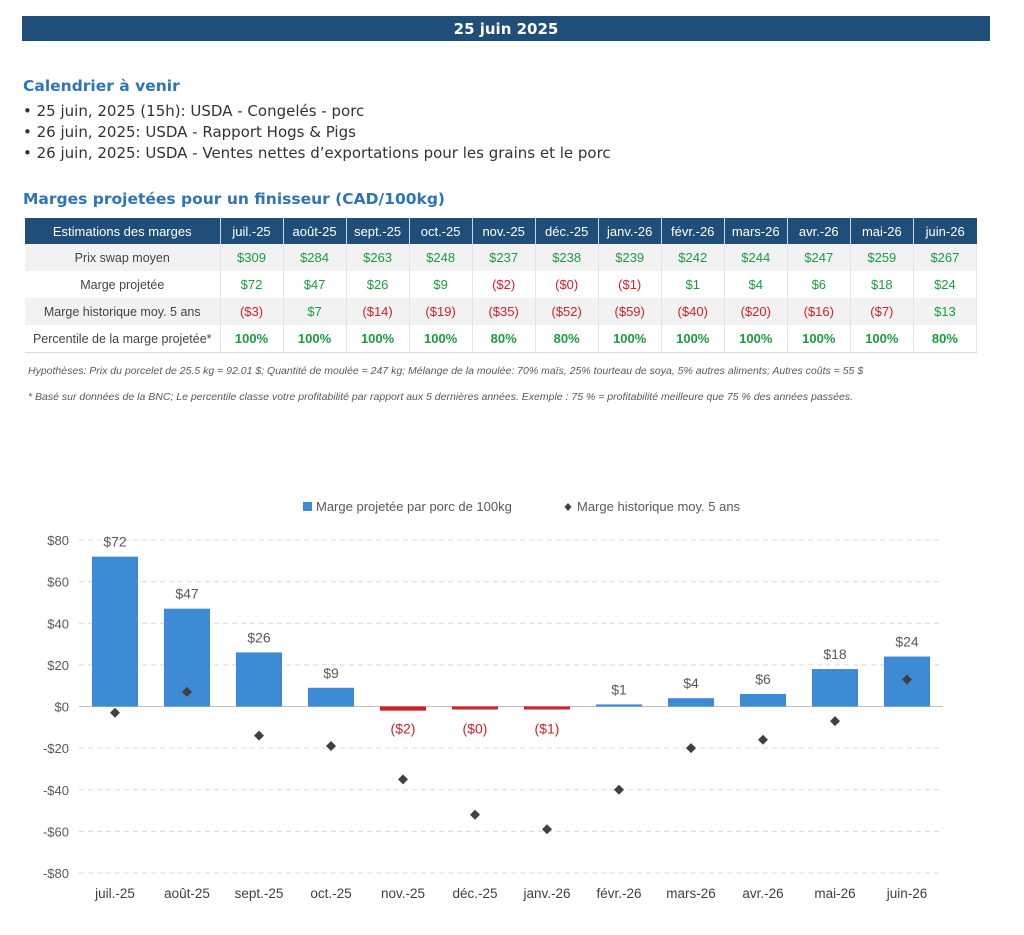 Image resolution: width=1024 pixels, height=935 pixels. Describe the element at coordinates (567, 257) in the screenshot. I see `table-cell: $238` at that location.